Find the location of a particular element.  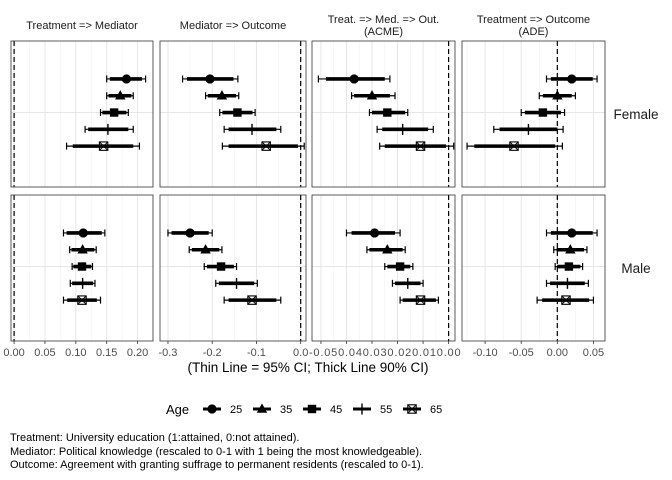

x-tick-label-3-2: 0.00 is located at coordinates (557, 353).